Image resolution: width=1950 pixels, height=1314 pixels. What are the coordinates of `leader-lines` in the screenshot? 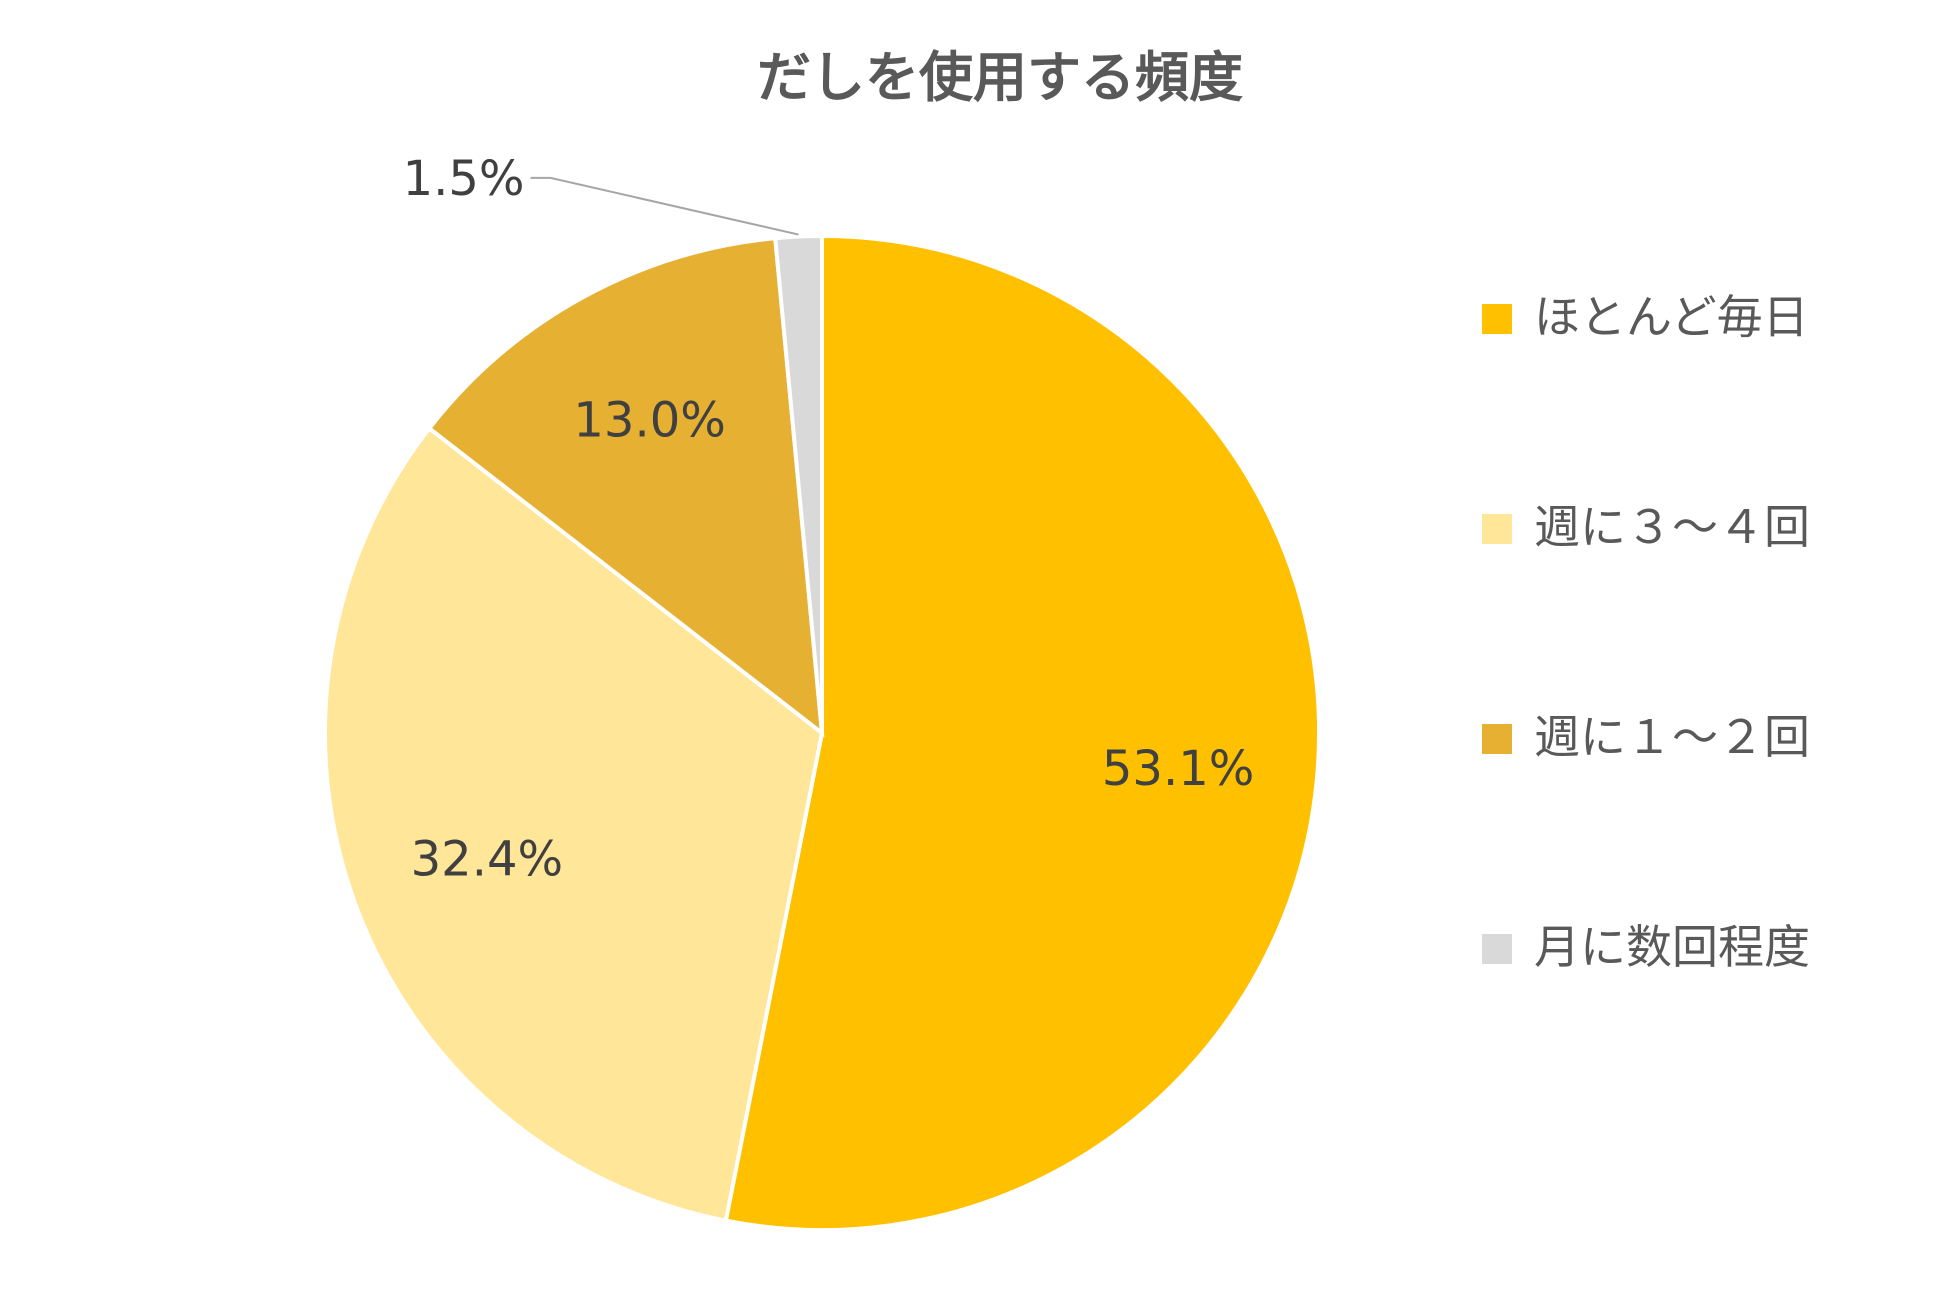 It's located at (664, 206).